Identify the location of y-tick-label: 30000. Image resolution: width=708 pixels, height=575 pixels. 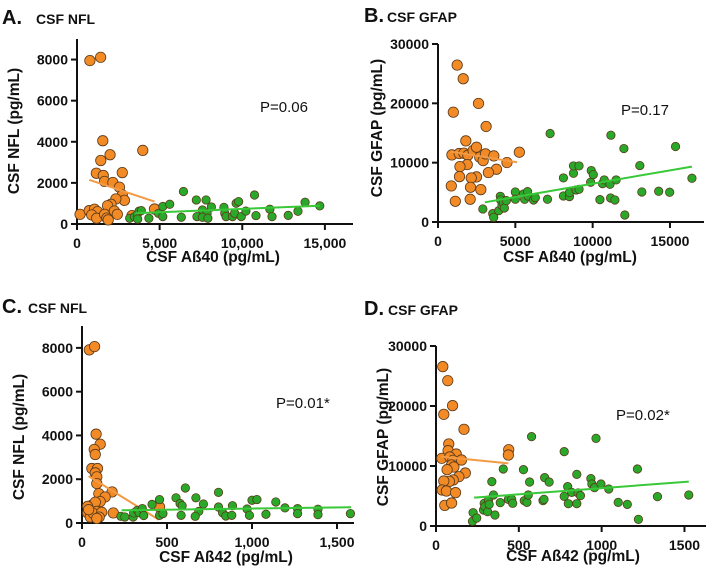
(407, 346).